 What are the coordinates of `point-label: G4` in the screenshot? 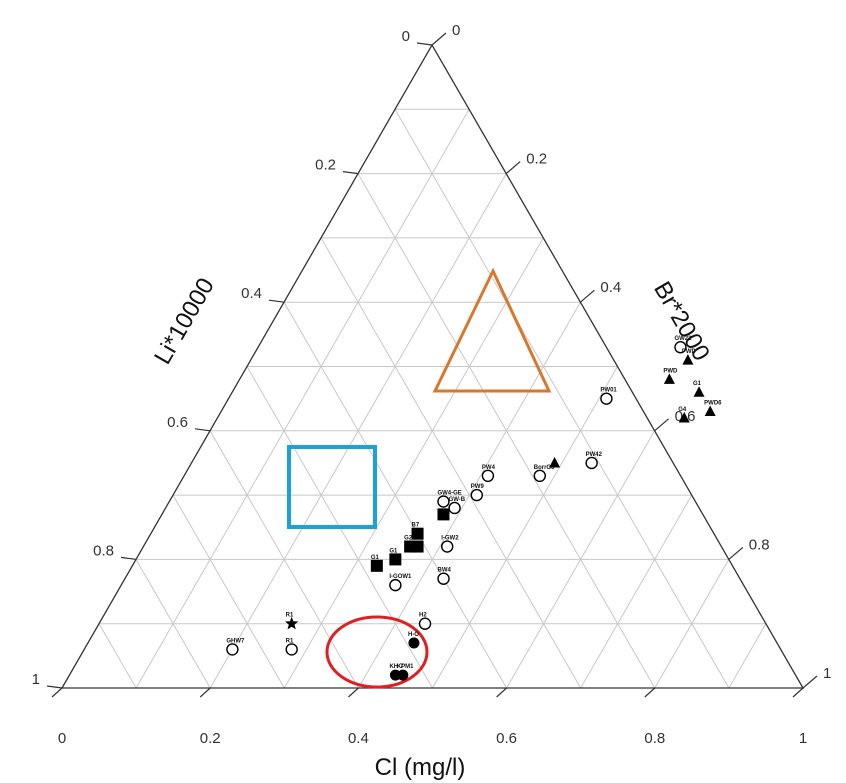 It's located at (682, 410).